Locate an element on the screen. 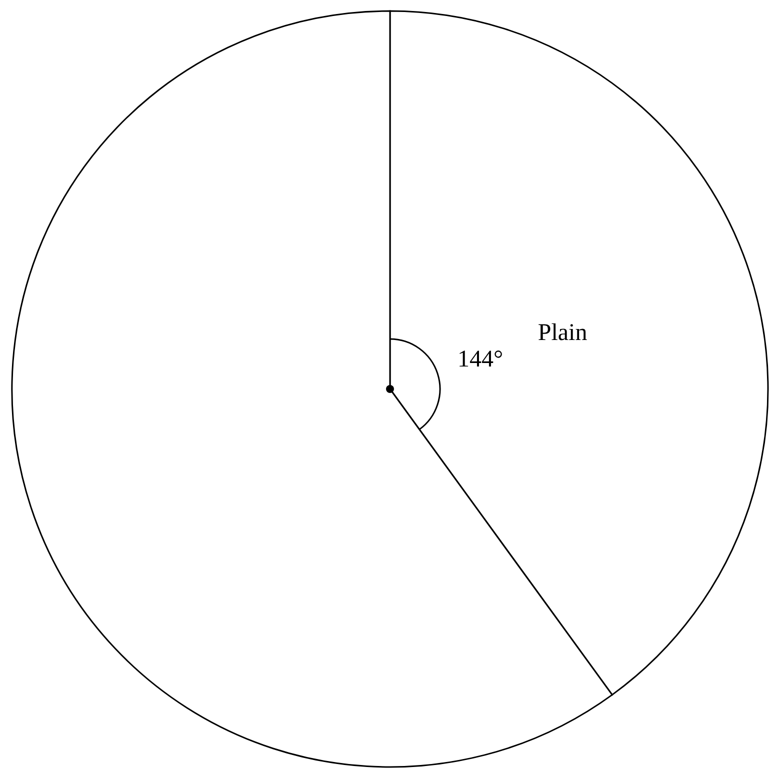 This screenshot has width=773, height=776. slice-label: Plain is located at coordinates (563, 333).